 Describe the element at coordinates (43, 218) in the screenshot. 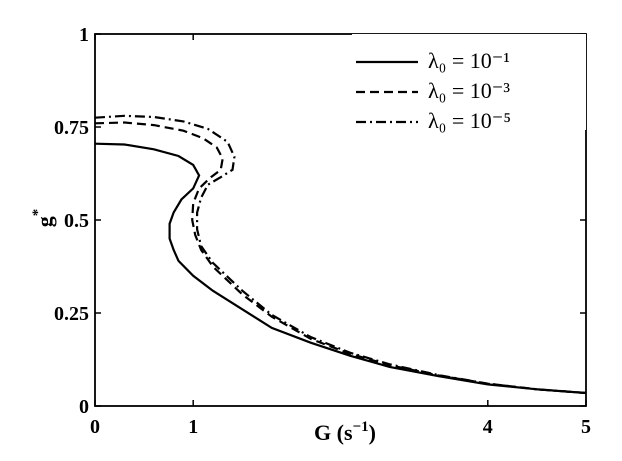

I see `y-axis-title: g*` at that location.